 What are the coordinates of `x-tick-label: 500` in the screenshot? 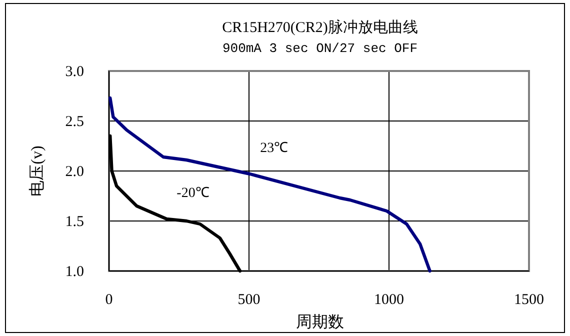 It's located at (249, 300).